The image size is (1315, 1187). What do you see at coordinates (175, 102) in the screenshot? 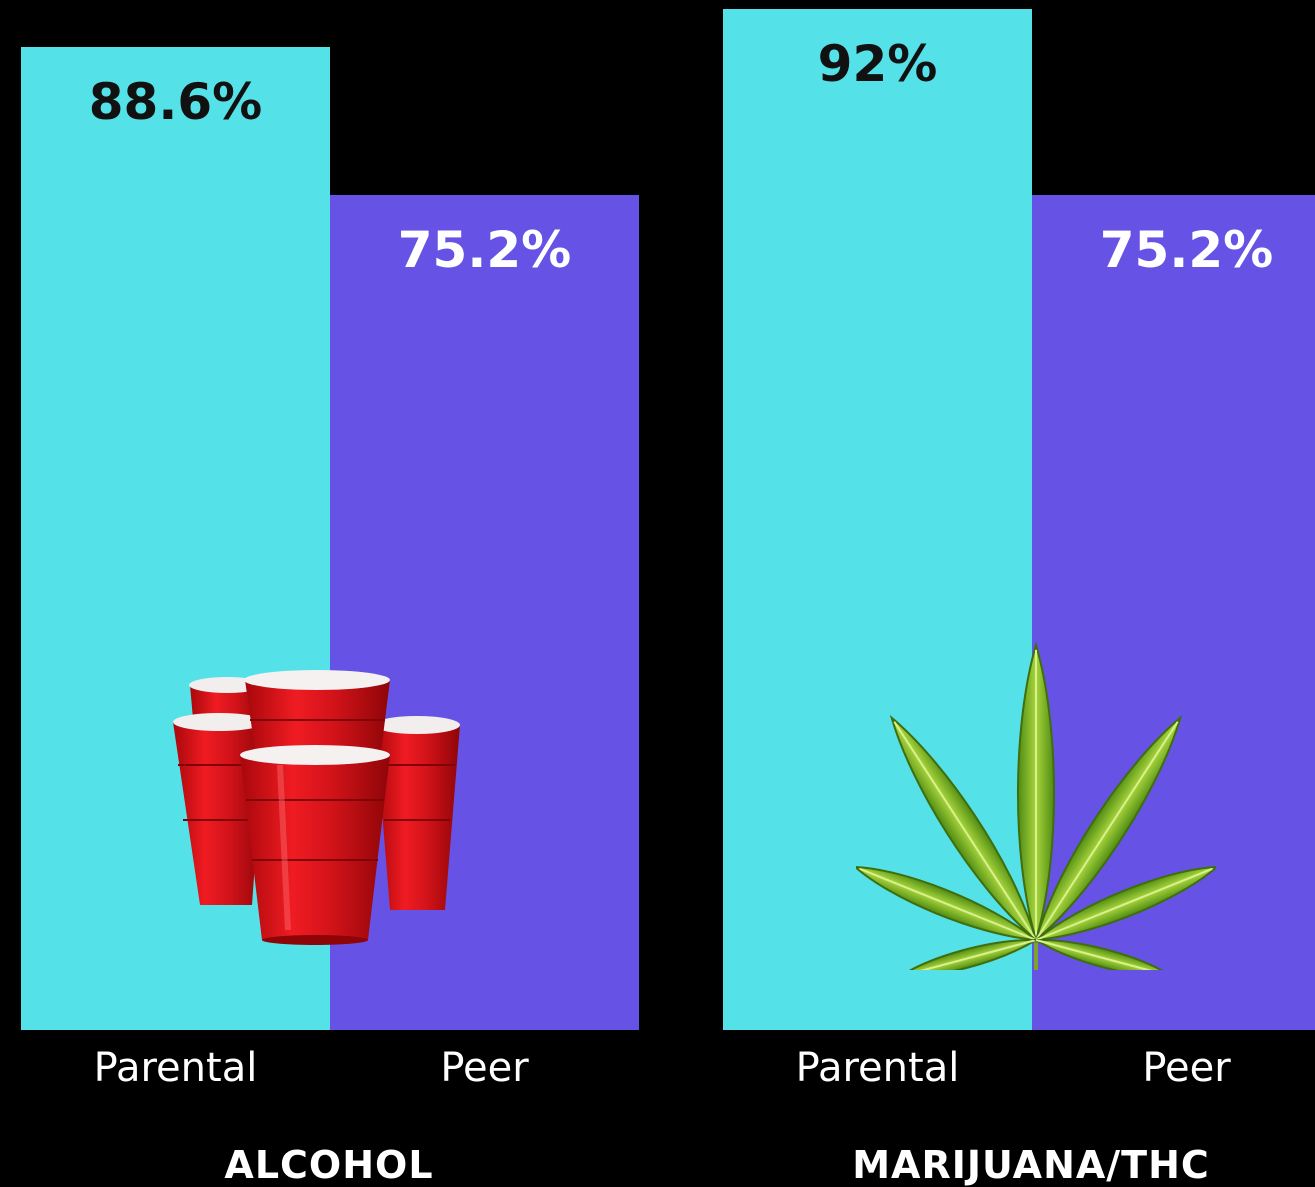
I see `data-label: 88.6%` at bounding box center [175, 102].